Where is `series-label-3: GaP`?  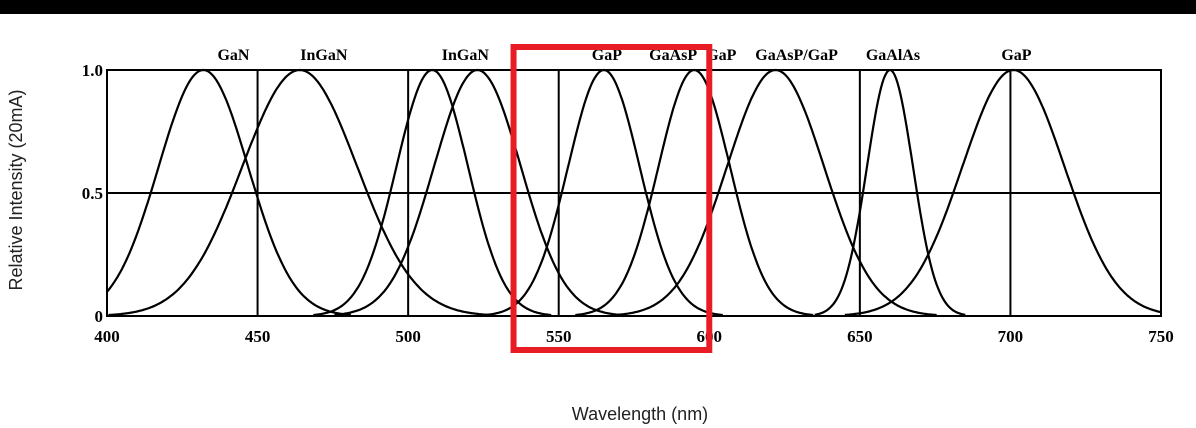 series-label-3: GaP is located at coordinates (607, 55).